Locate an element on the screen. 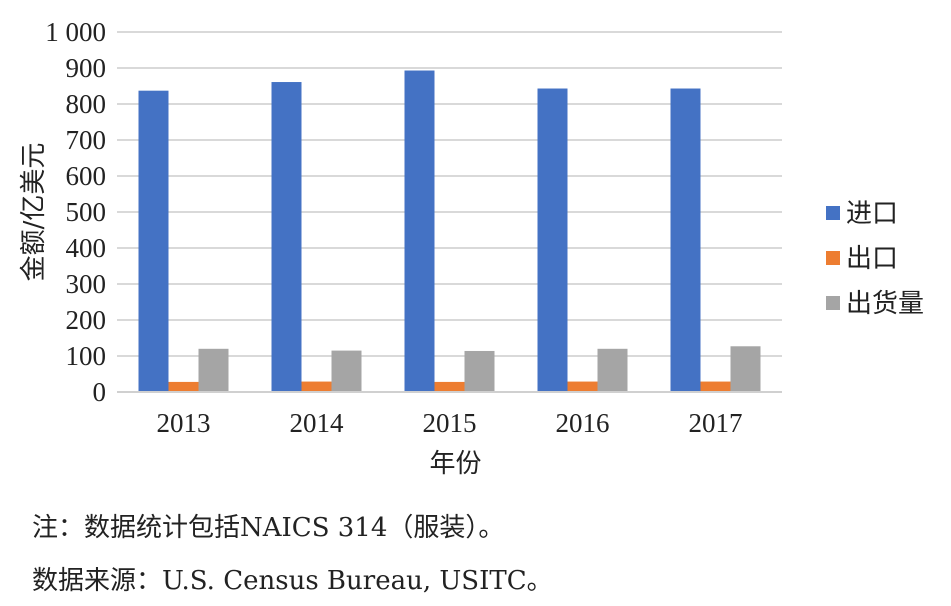 The width and height of the screenshot is (951, 606). y-tick-label: 600 is located at coordinates (86, 176).